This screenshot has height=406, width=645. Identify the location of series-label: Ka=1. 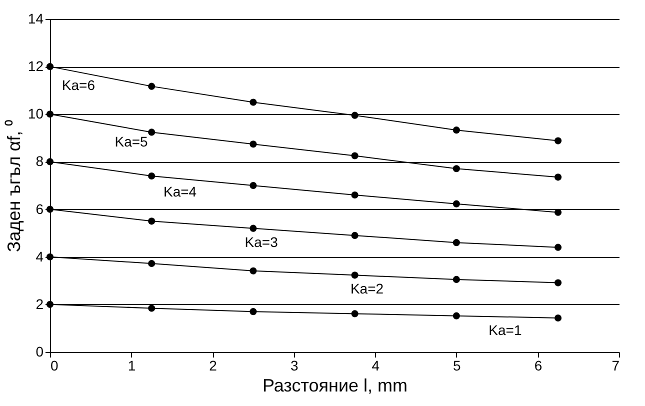
(505, 330).